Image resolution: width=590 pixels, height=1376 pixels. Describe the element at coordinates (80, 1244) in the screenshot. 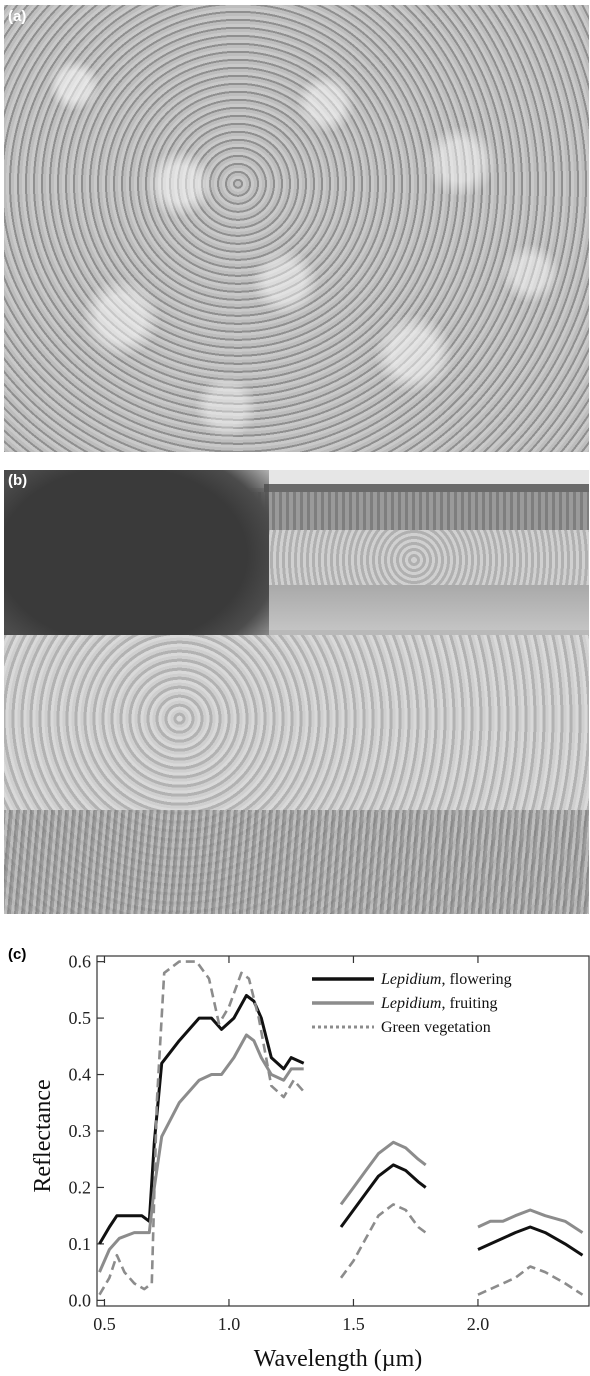

I see `y-tick-label: 0.1` at that location.